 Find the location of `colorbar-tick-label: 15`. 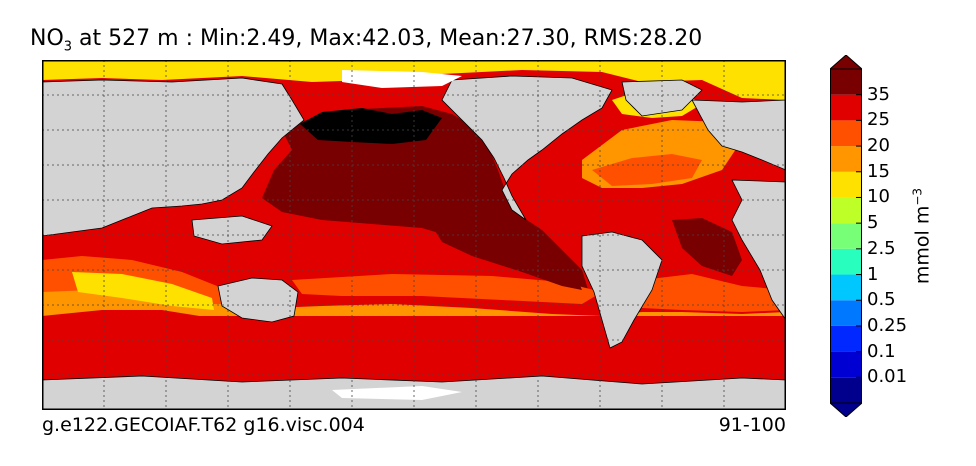

colorbar-tick-label: 15 is located at coordinates (878, 171).